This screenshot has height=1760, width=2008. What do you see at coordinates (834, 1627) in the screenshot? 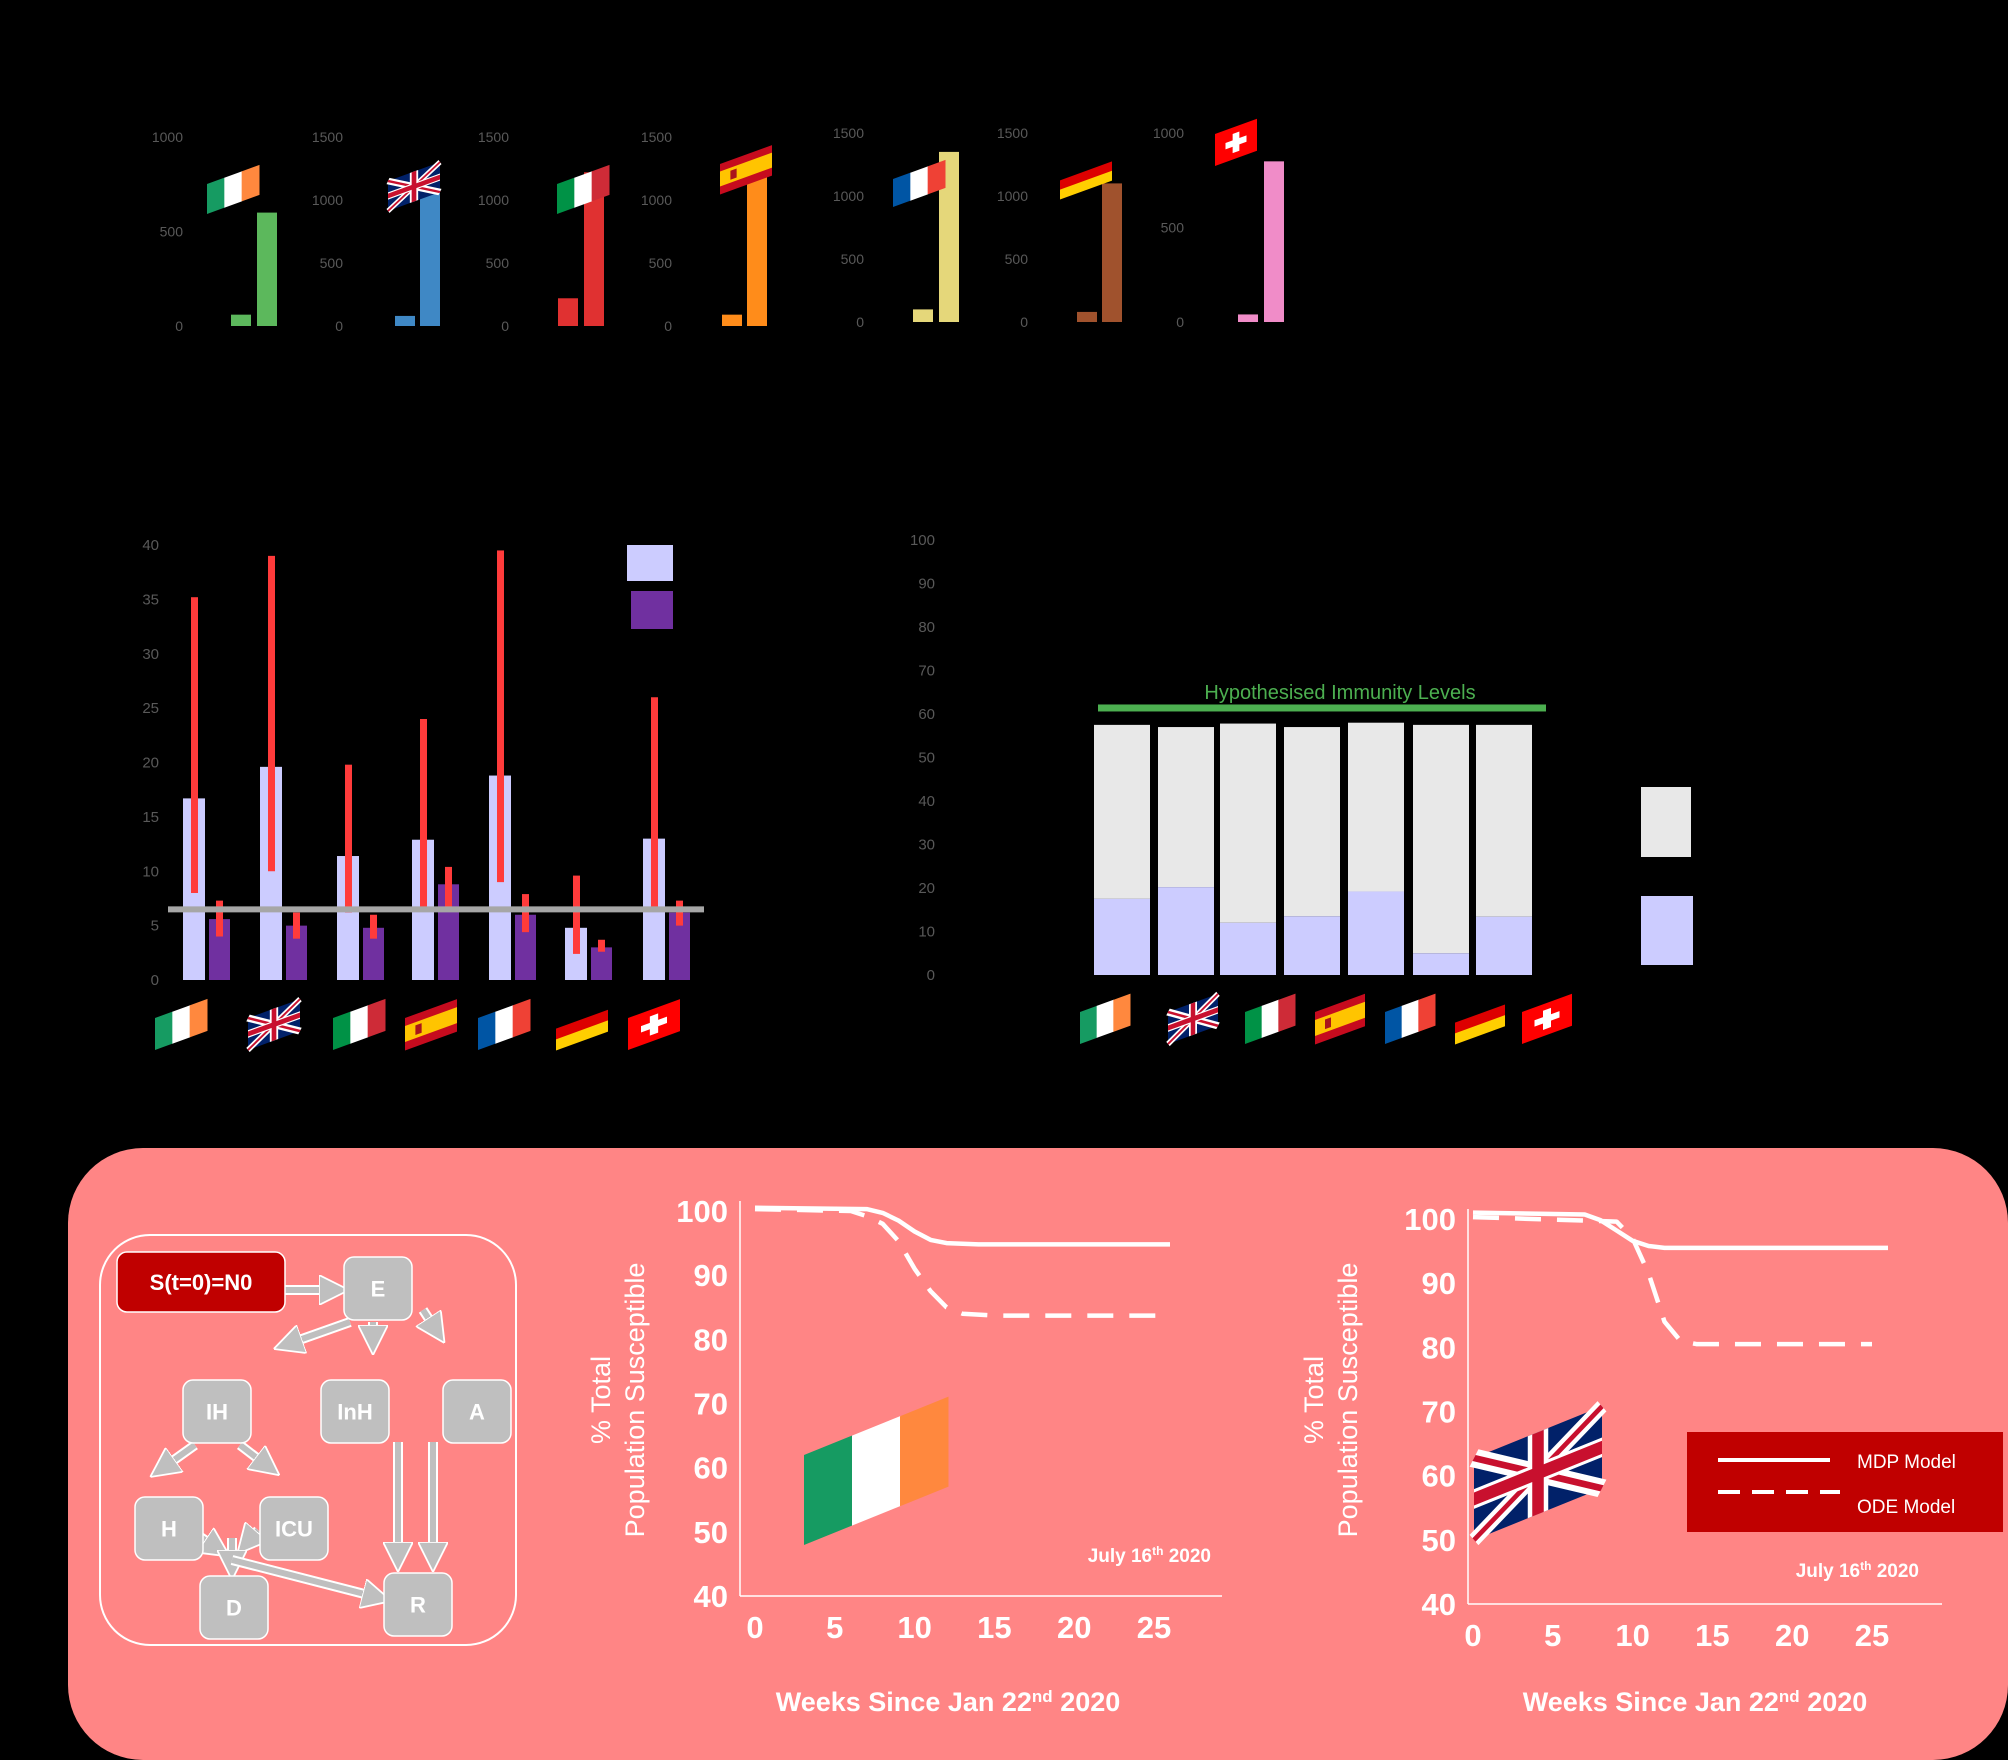
I see `x-tick-label: 5` at bounding box center [834, 1627].